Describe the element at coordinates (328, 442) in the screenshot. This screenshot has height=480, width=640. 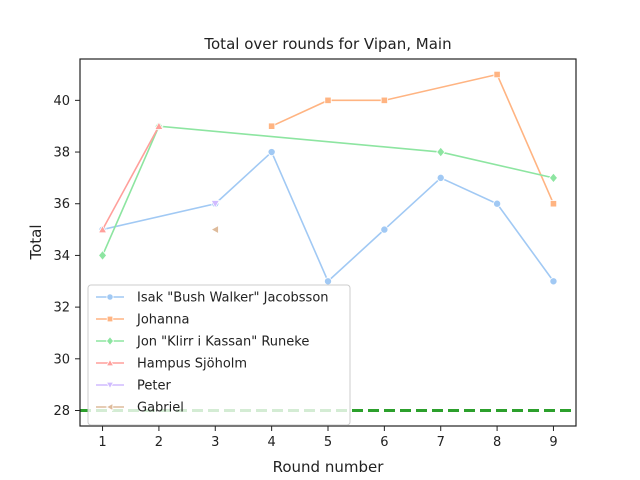
I see `x-tick-label: 5` at that location.